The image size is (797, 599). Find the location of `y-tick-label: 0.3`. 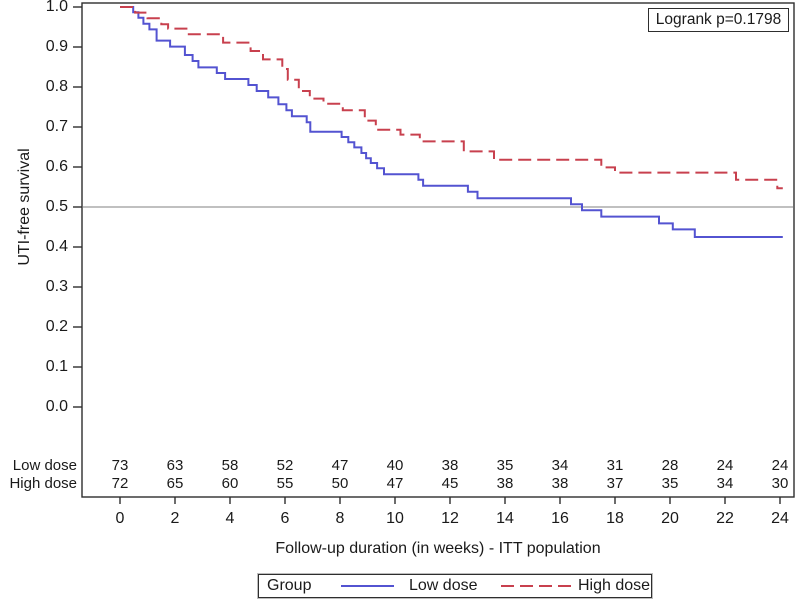

y-tick-label: 0.3 is located at coordinates (56, 286).